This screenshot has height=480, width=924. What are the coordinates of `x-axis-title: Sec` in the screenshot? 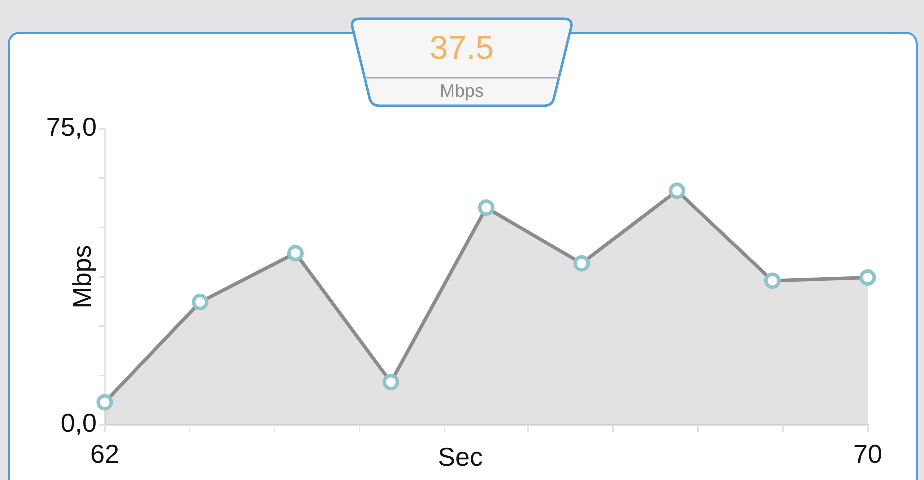 It's located at (460, 457).